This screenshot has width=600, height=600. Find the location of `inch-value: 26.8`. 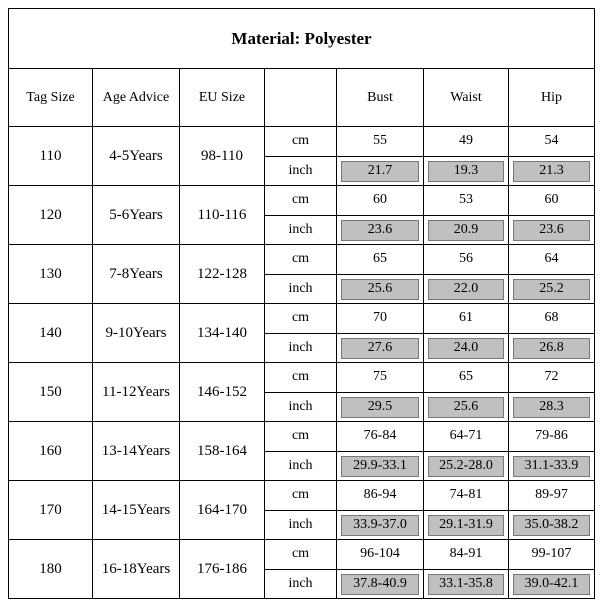

inch-value: 26.8 is located at coordinates (551, 347).